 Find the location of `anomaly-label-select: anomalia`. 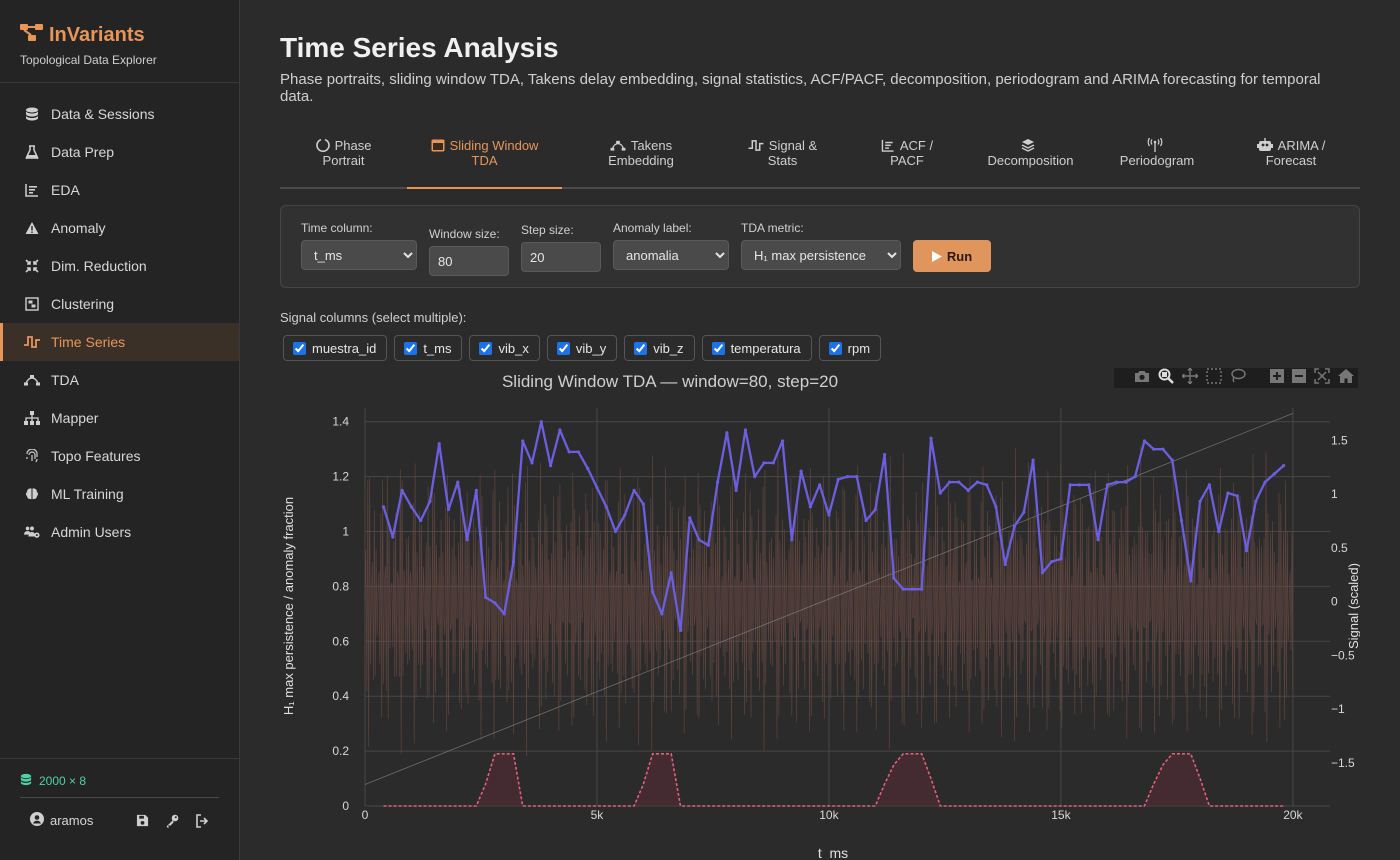

anomaly-label-select: anomalia is located at coordinates (671, 255).